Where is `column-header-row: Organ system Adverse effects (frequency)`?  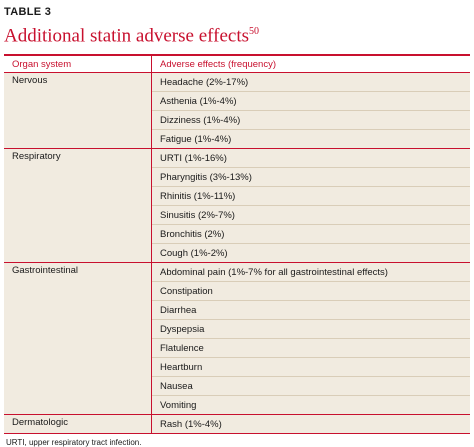 column-header-row: Organ system Adverse effects (frequency) is located at coordinates (237, 65).